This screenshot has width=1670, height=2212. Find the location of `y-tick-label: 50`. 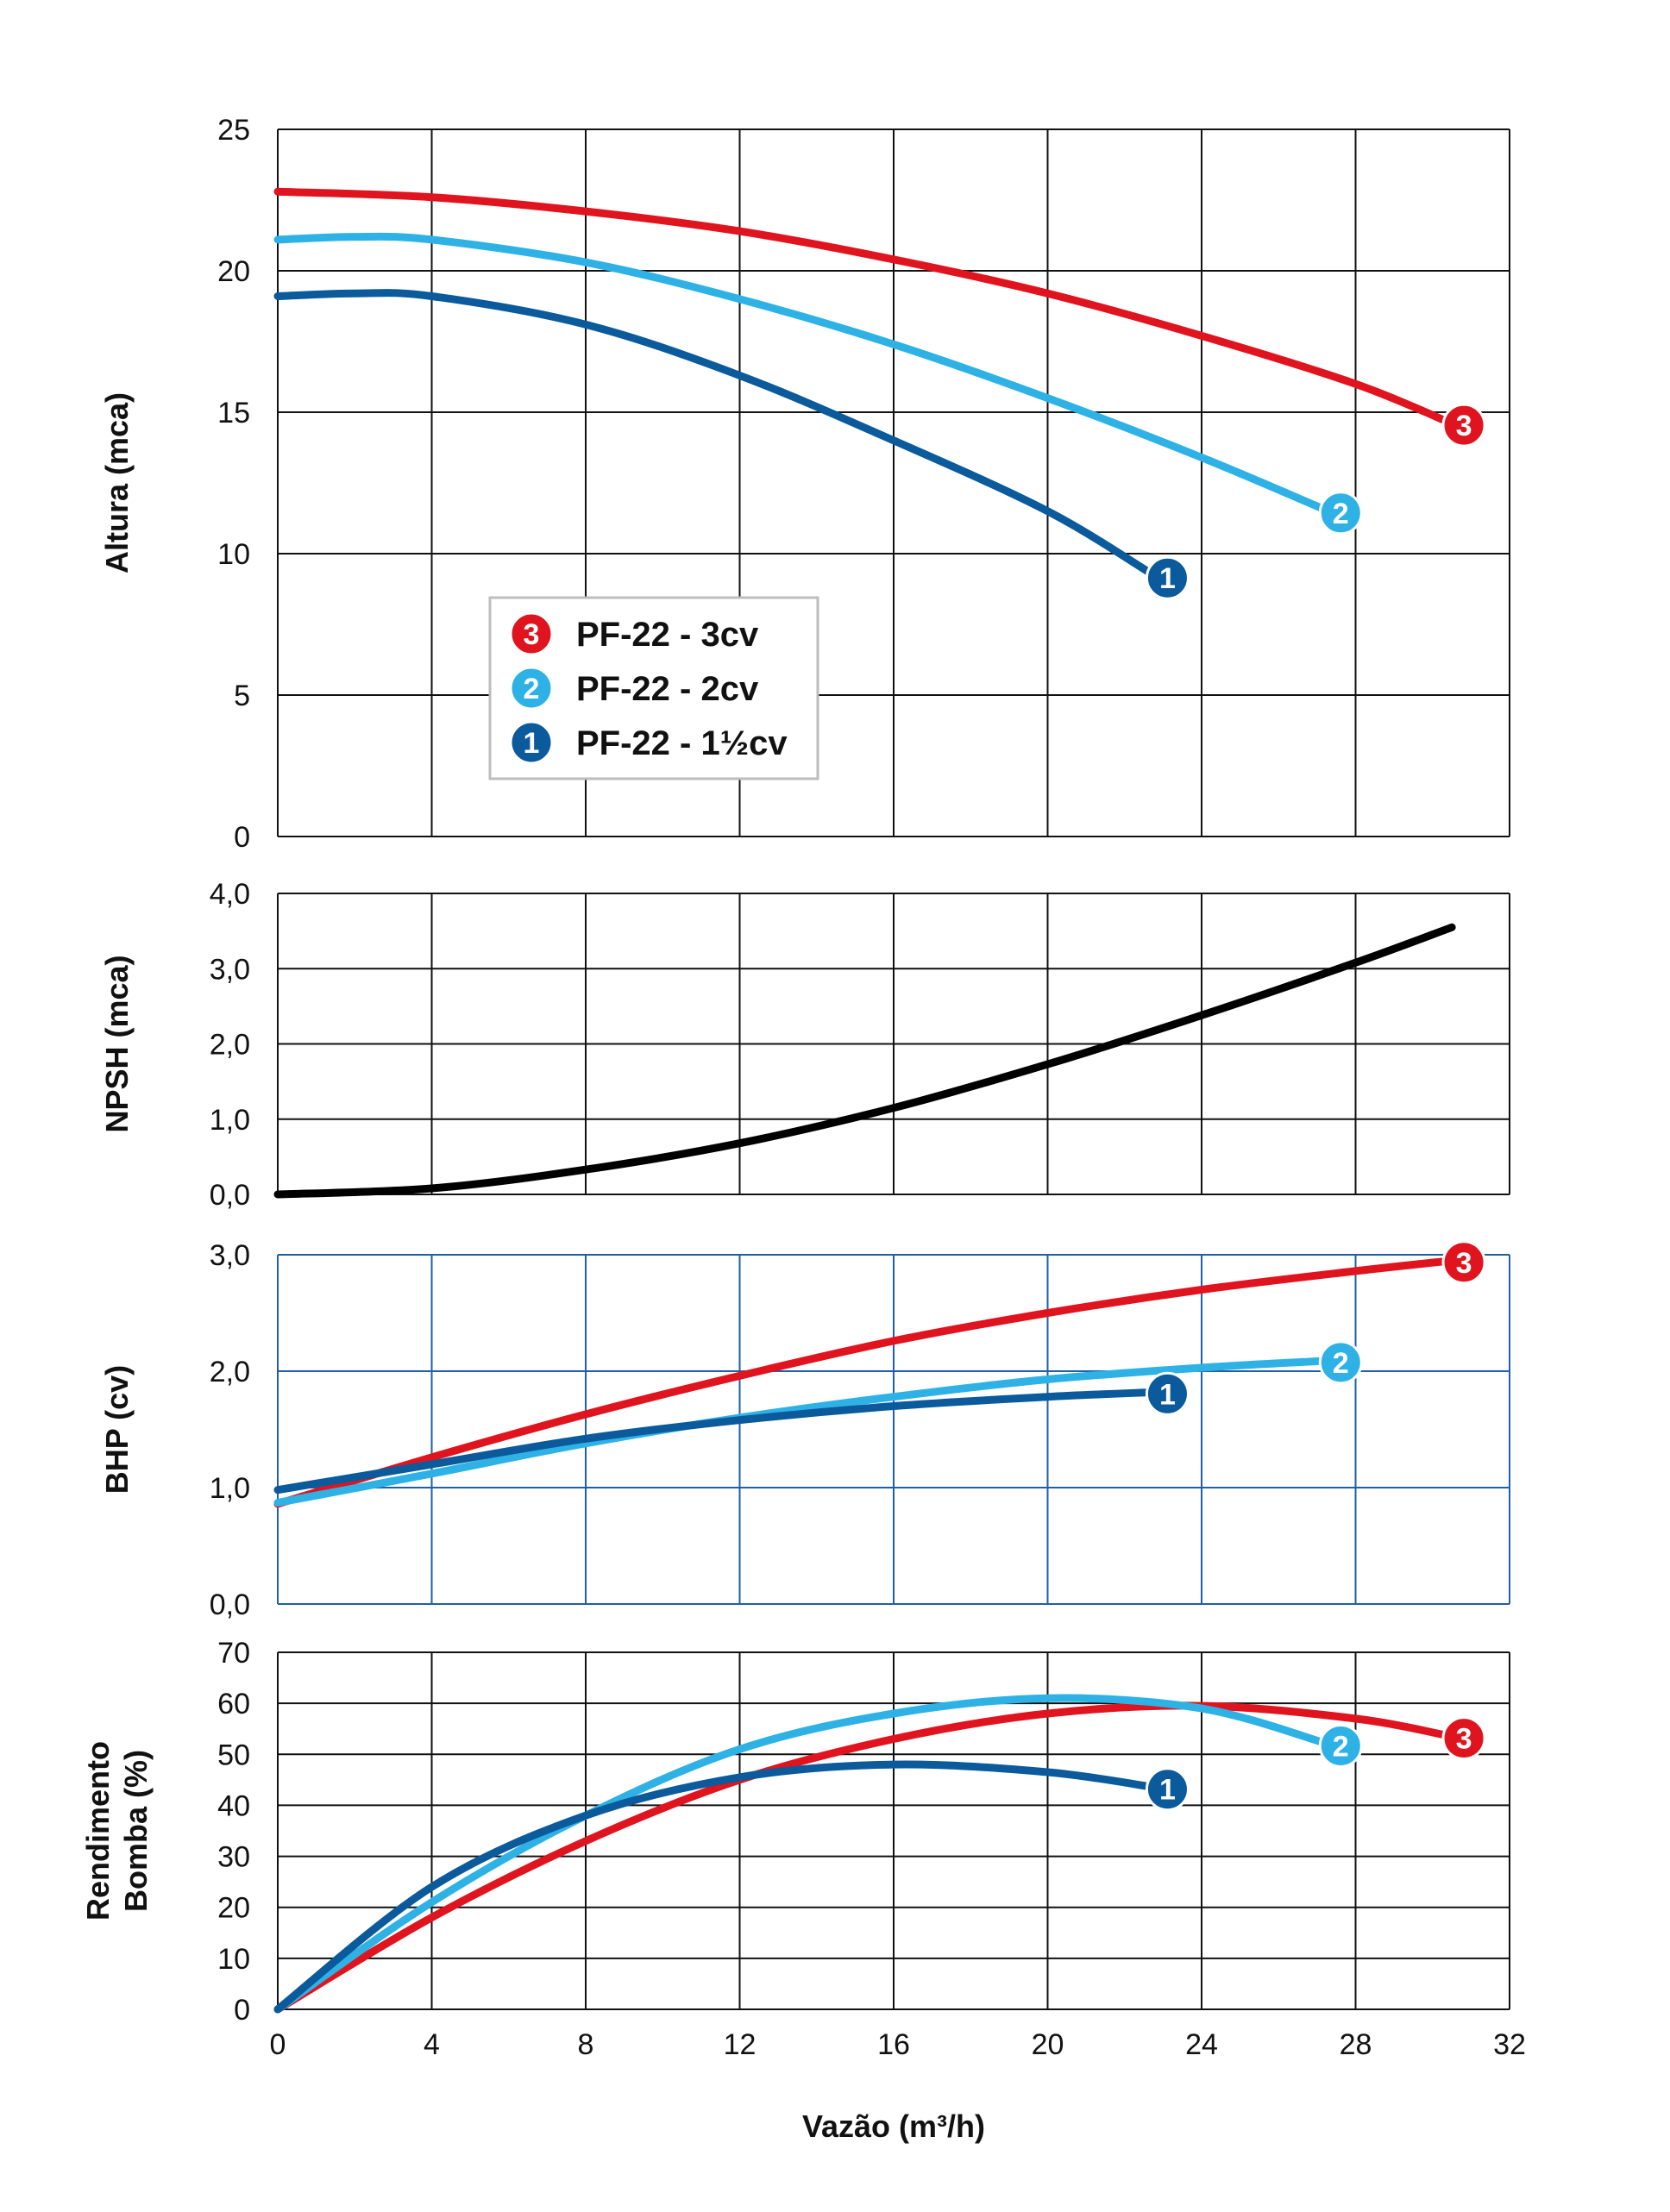

y-tick-label: 50 is located at coordinates (233, 1755).